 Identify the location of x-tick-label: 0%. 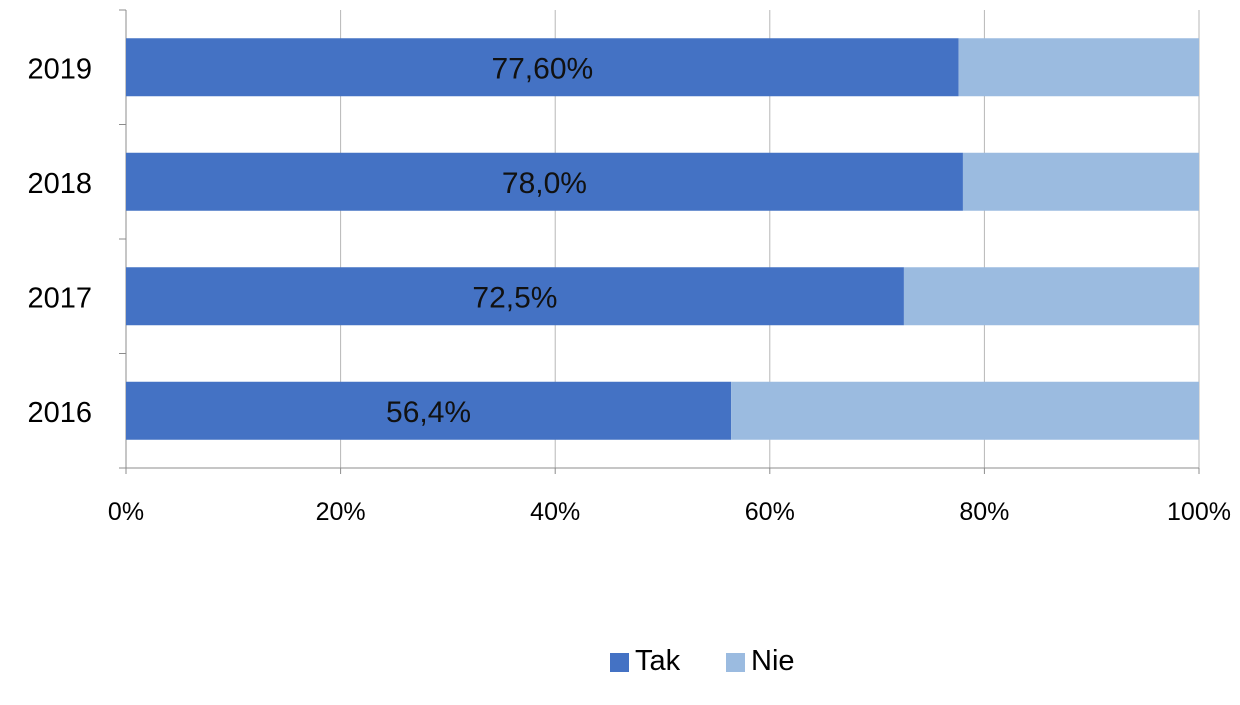
(126, 512).